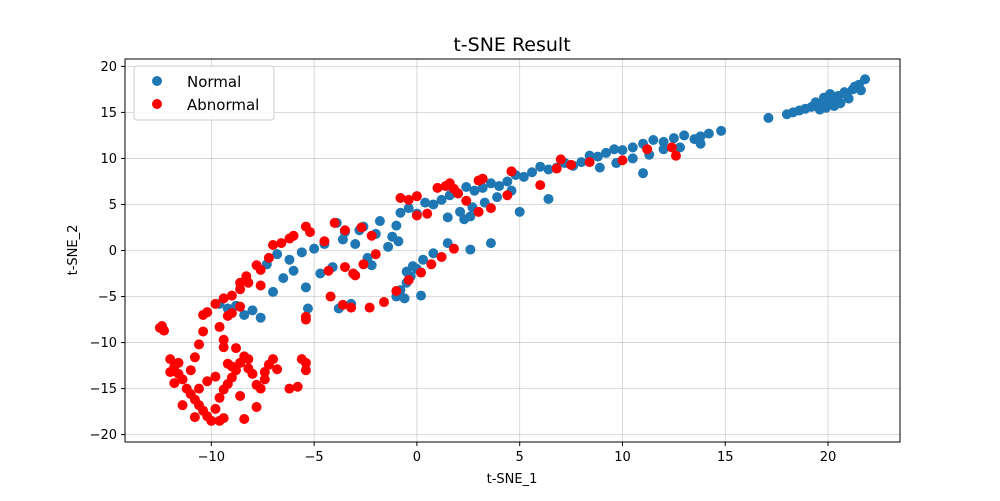 The image size is (1000, 501). I want to click on y-tick-label: −15, so click(103, 389).